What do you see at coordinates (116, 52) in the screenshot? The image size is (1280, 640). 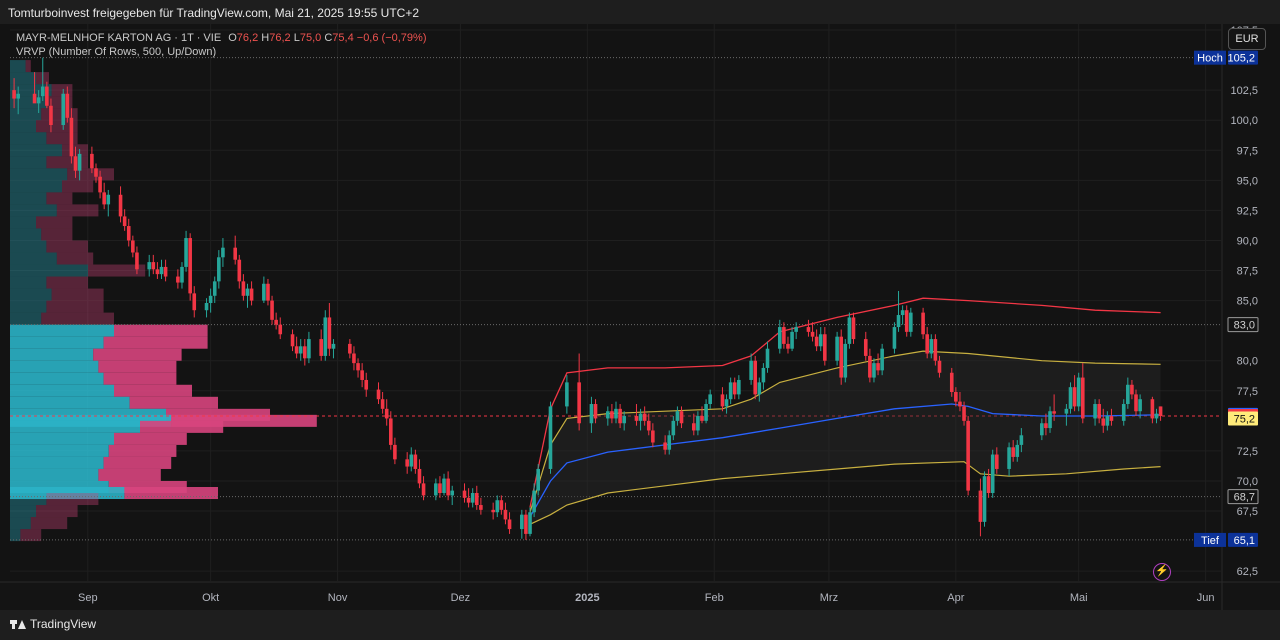 I see `indicator-legend: VRVP (Number Of Rows, 500, Up/Down)` at bounding box center [116, 52].